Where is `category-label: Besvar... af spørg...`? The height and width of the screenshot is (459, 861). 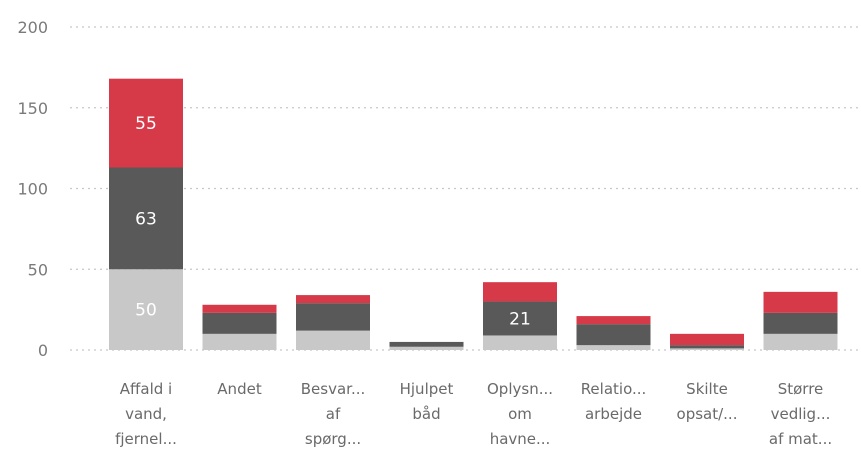 category-label: Besvar... af spørg... is located at coordinates (333, 414).